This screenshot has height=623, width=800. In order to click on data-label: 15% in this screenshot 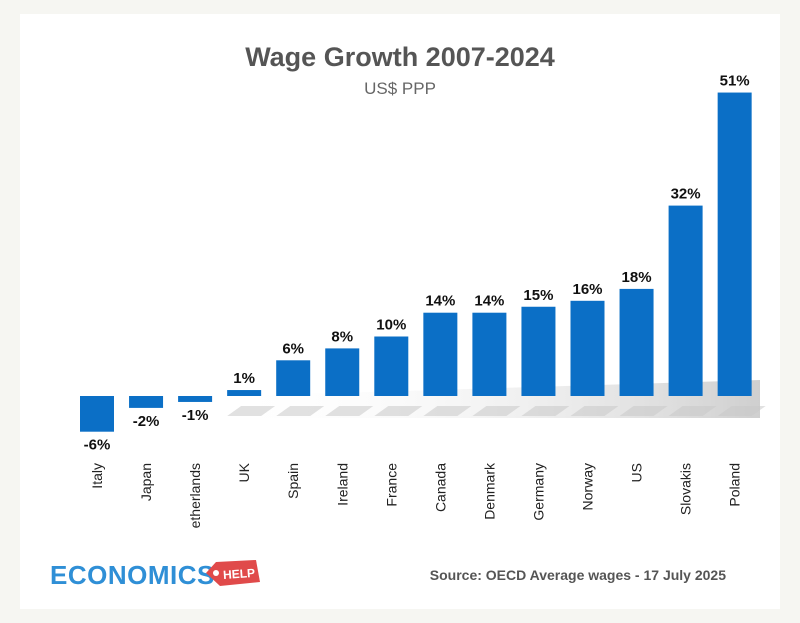, I will do `click(538, 295)`.